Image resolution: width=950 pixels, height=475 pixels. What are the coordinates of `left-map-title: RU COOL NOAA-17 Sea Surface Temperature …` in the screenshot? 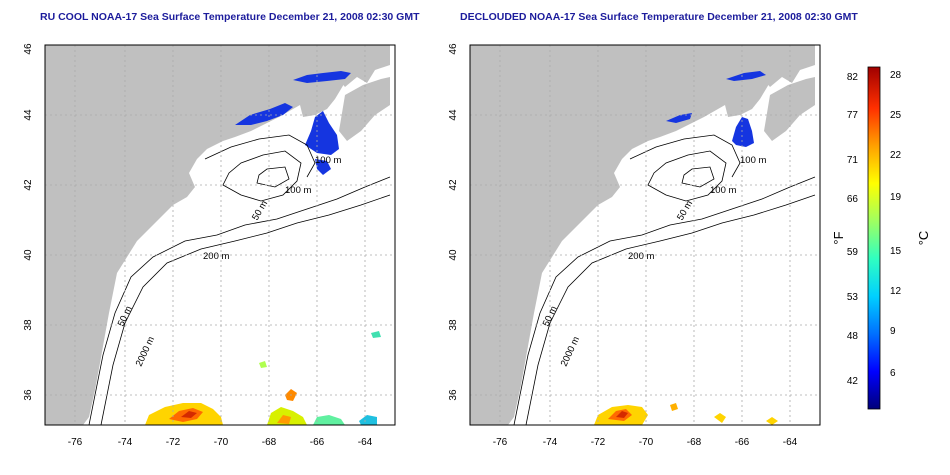 It's located at (230, 17).